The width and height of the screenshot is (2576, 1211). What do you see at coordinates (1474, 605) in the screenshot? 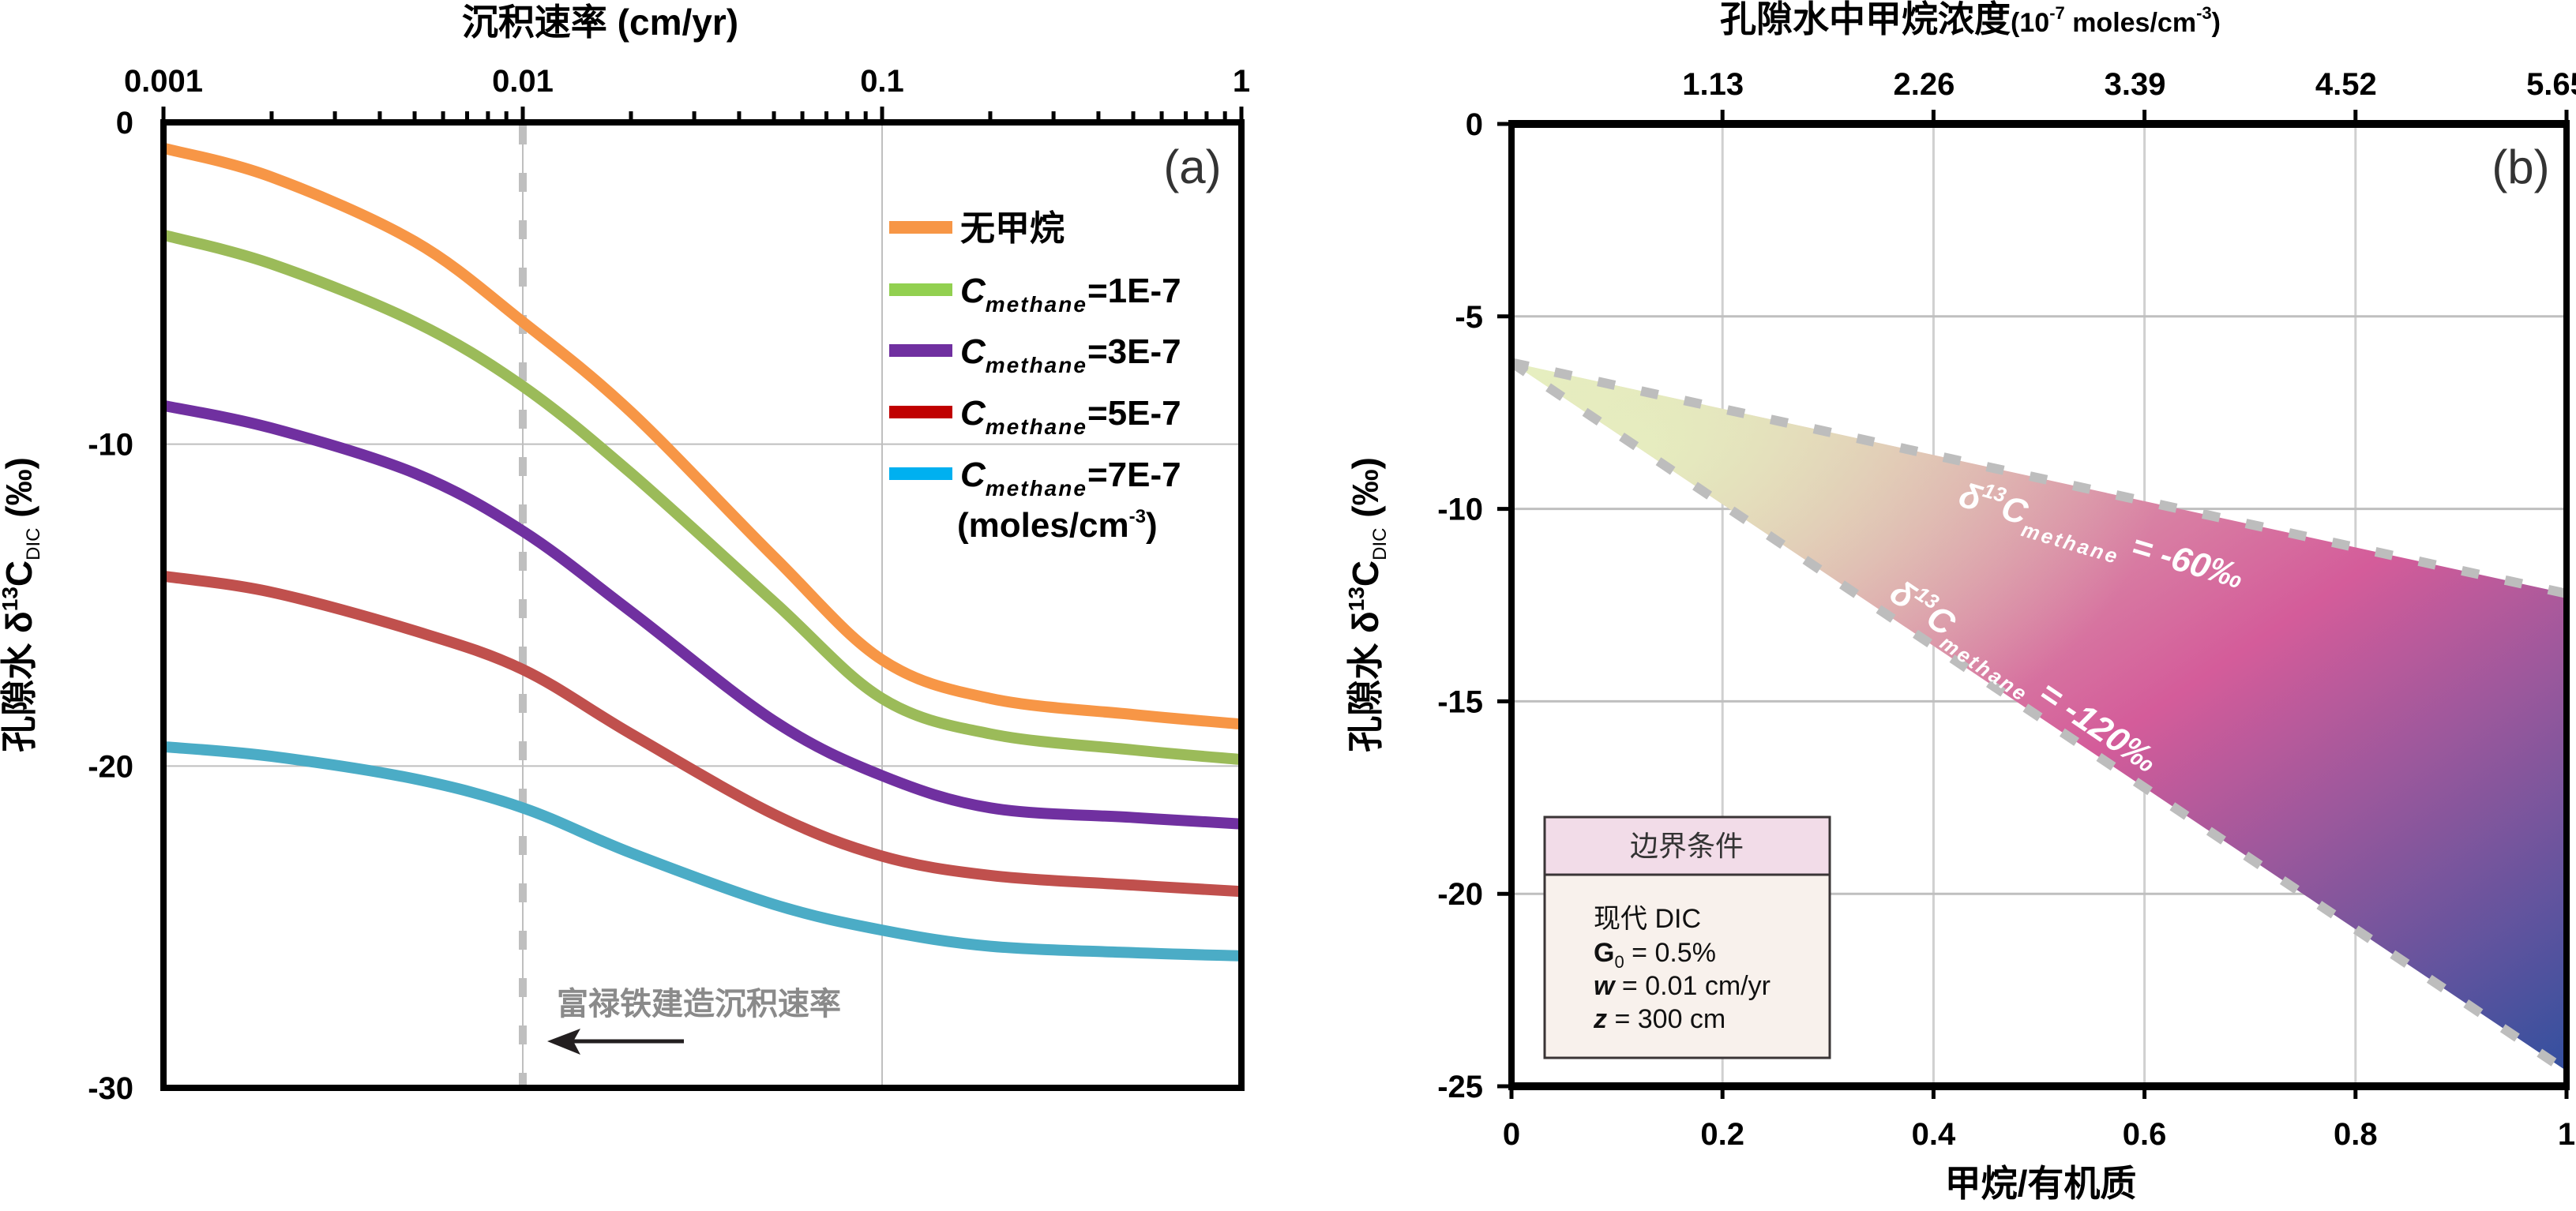
I see `panel-b-y-ticks: 0 -5 -10 -15 -20 -25` at bounding box center [1474, 605].